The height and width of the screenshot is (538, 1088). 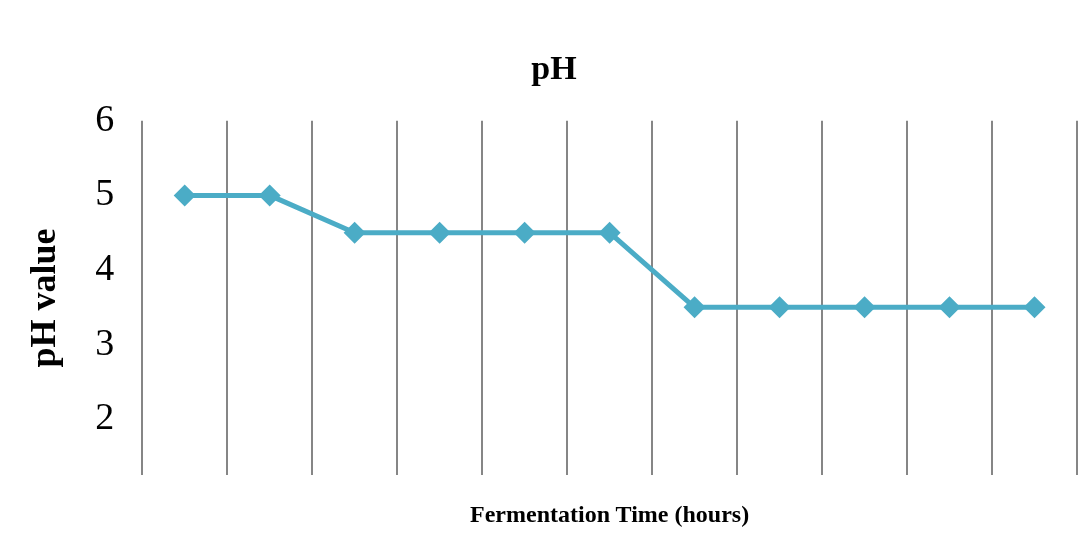 I want to click on y-tick-label: 4, so click(x=105, y=267).